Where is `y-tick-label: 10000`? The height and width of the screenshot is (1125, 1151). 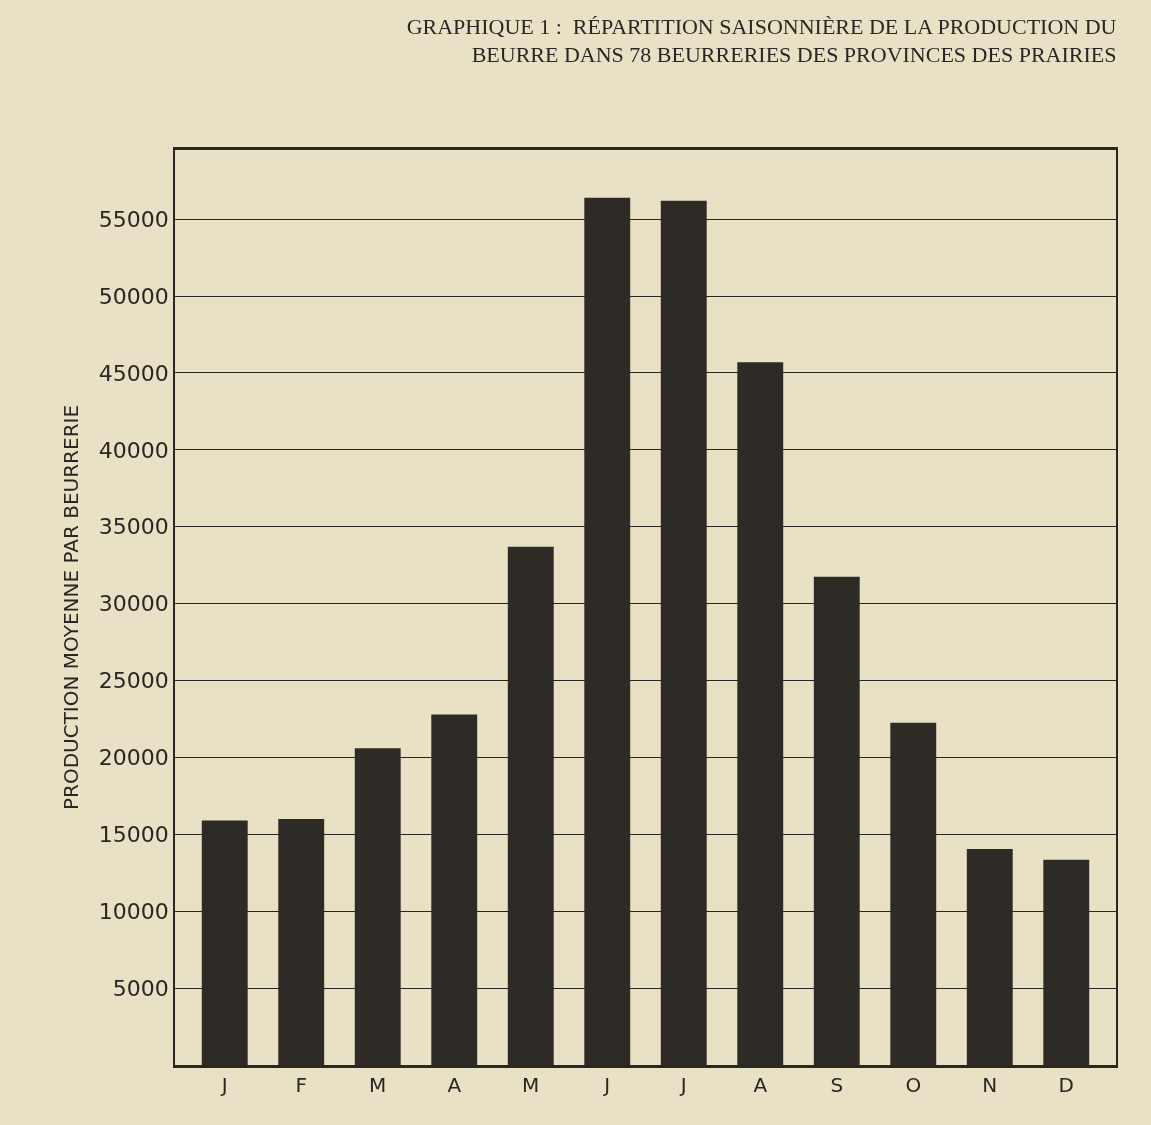 y-tick-label: 10000 is located at coordinates (133, 911).